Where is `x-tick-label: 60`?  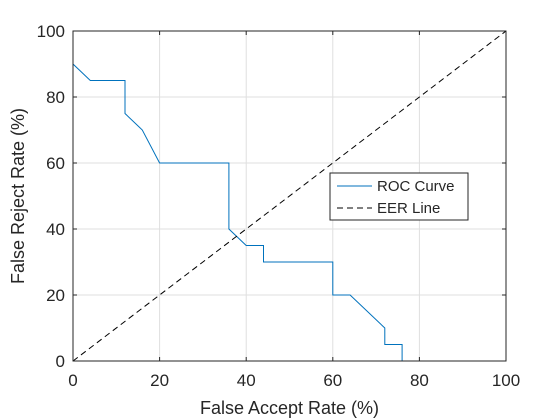 x-tick-label: 60 is located at coordinates (332, 380).